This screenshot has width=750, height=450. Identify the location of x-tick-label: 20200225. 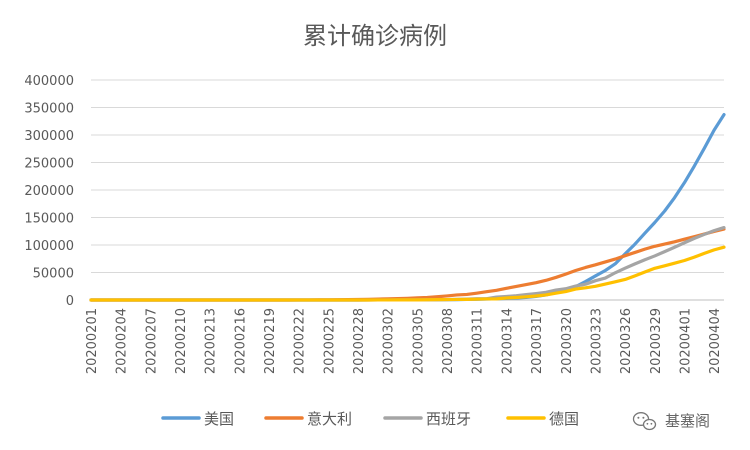
(329, 341).